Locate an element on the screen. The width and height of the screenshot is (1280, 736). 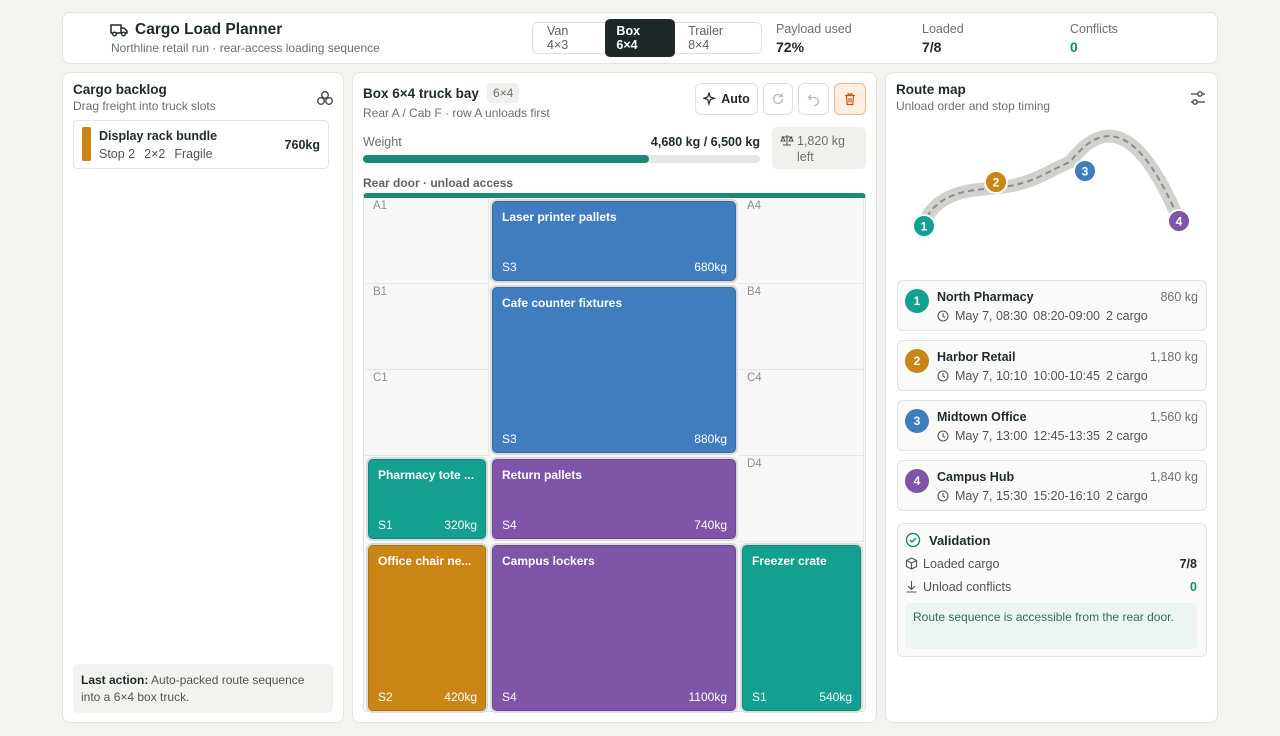
stat-label: Loaded is located at coordinates (943, 29).